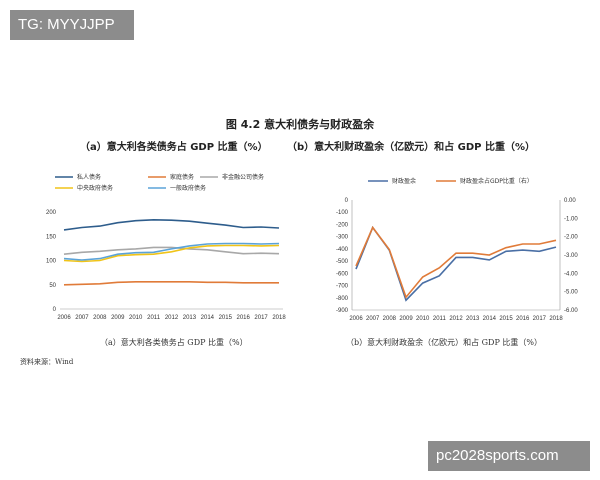 This screenshot has width=600, height=480. Describe the element at coordinates (473, 319) in the screenshot. I see `x-tick-label-b: 2013` at that location.